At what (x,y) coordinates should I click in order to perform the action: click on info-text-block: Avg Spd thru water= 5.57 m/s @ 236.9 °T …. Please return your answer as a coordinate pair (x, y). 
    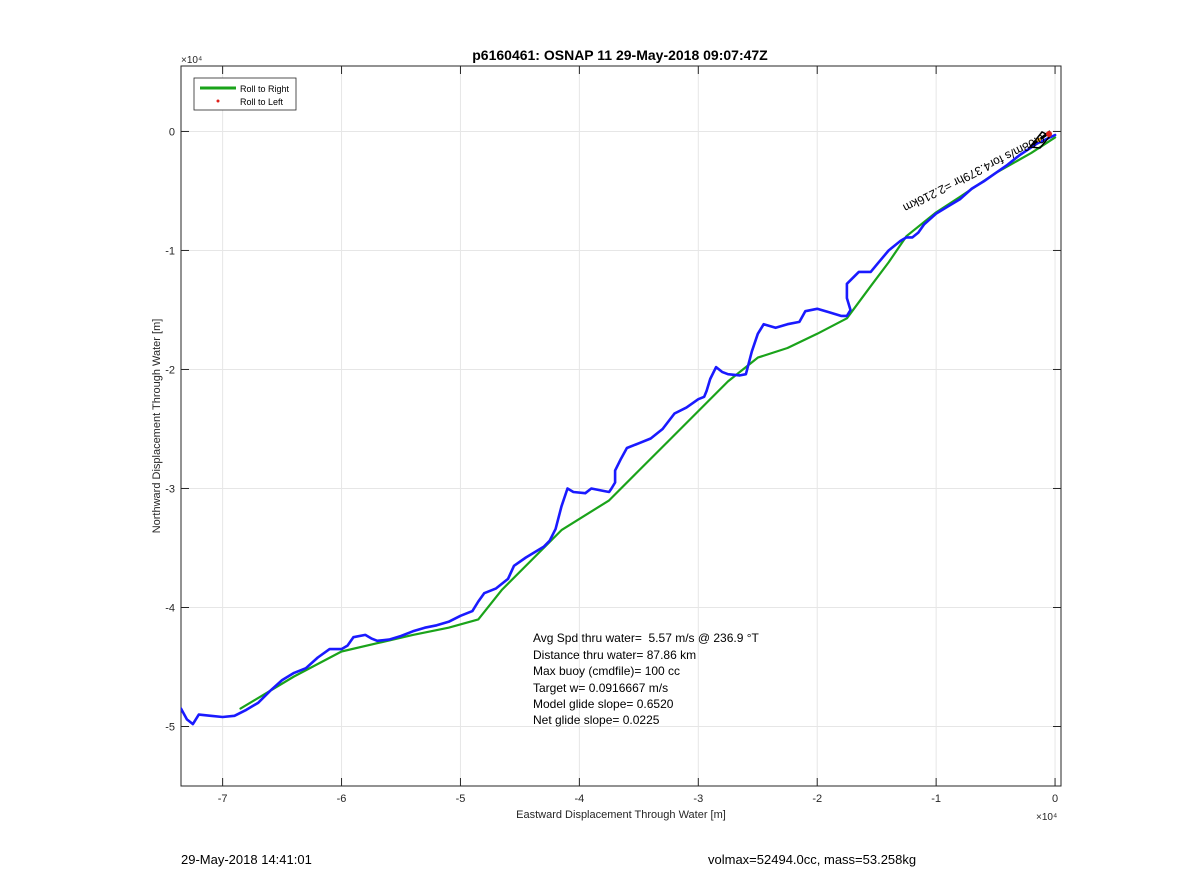
    Looking at the image, I should click on (646, 679).